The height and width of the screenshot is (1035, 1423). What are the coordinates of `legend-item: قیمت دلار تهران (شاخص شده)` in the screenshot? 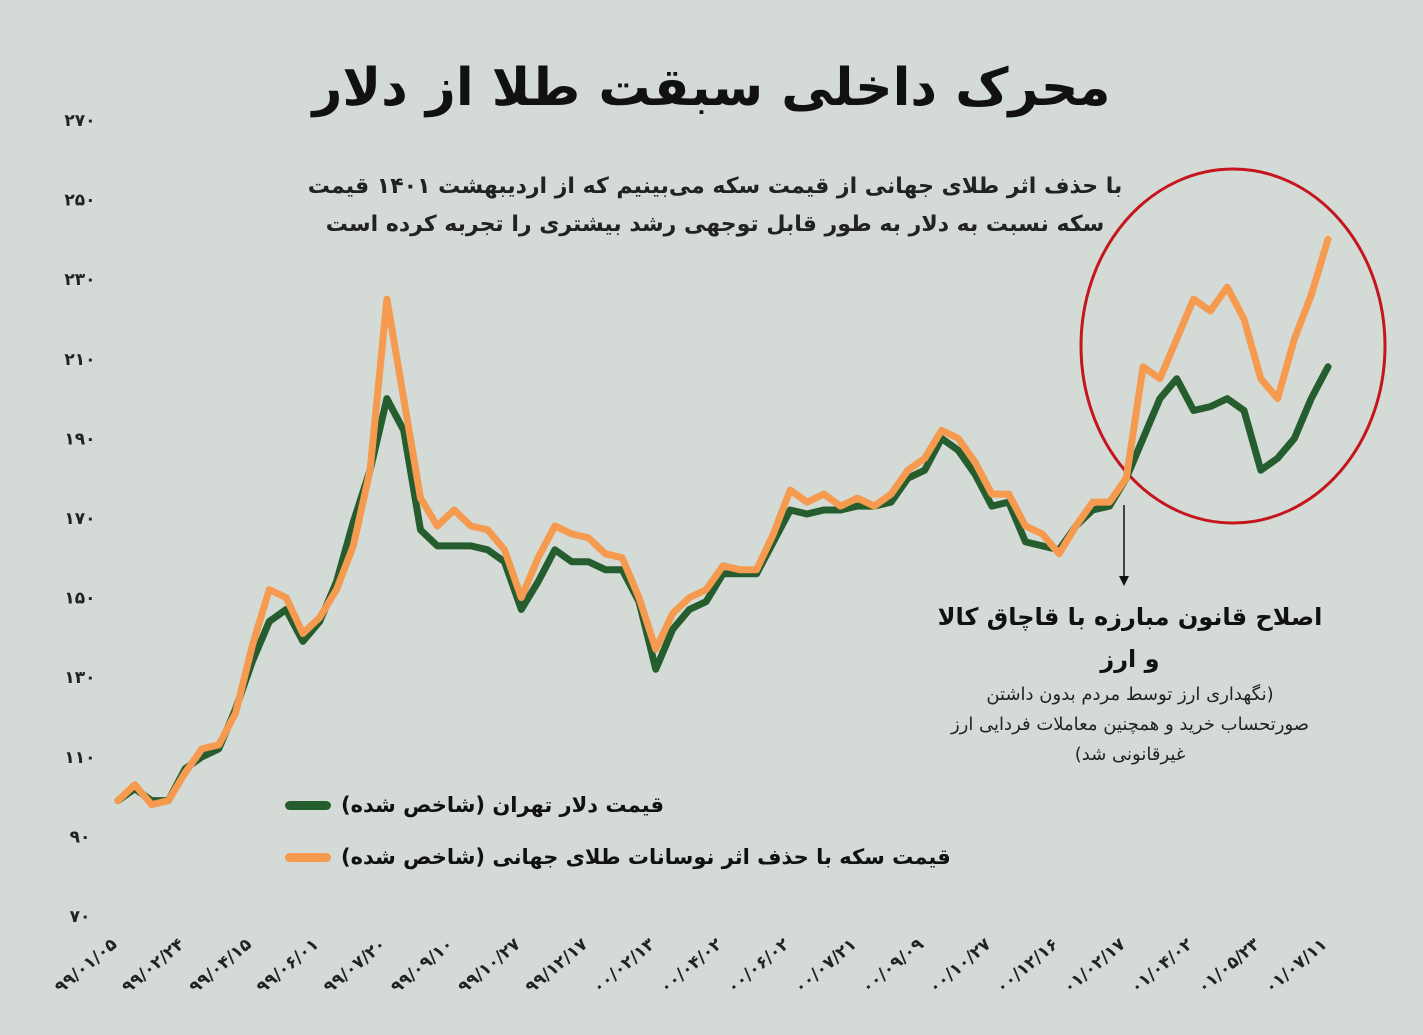 It's located at (474, 805).